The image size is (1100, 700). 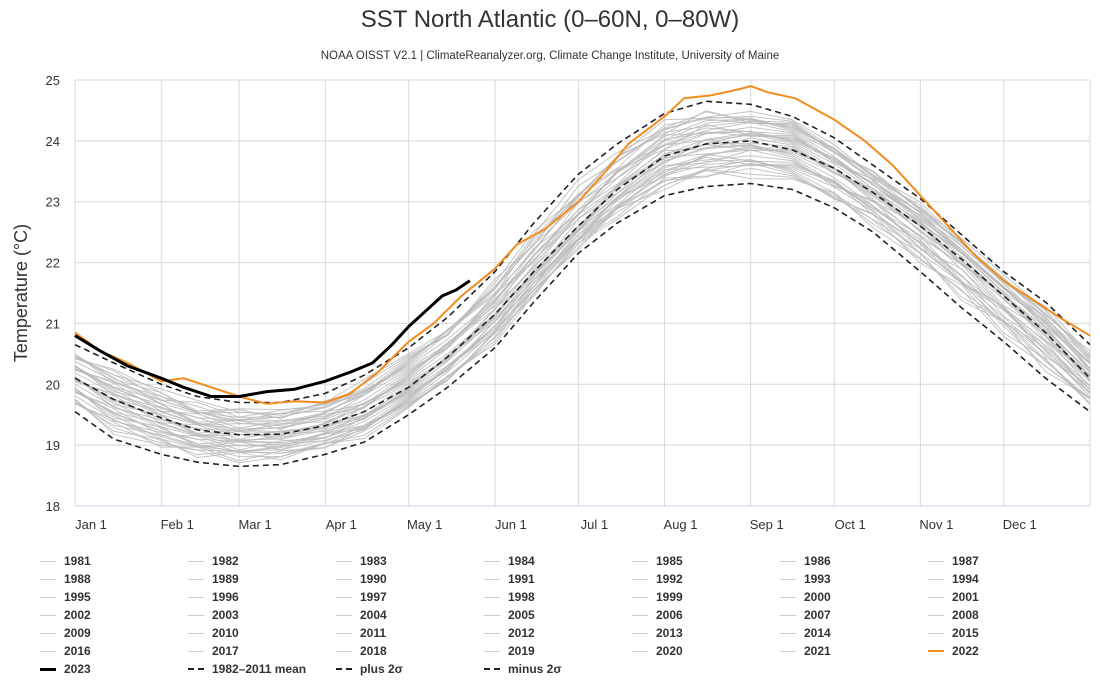 What do you see at coordinates (805, 579) in the screenshot?
I see `legend-item: 1993` at bounding box center [805, 579].